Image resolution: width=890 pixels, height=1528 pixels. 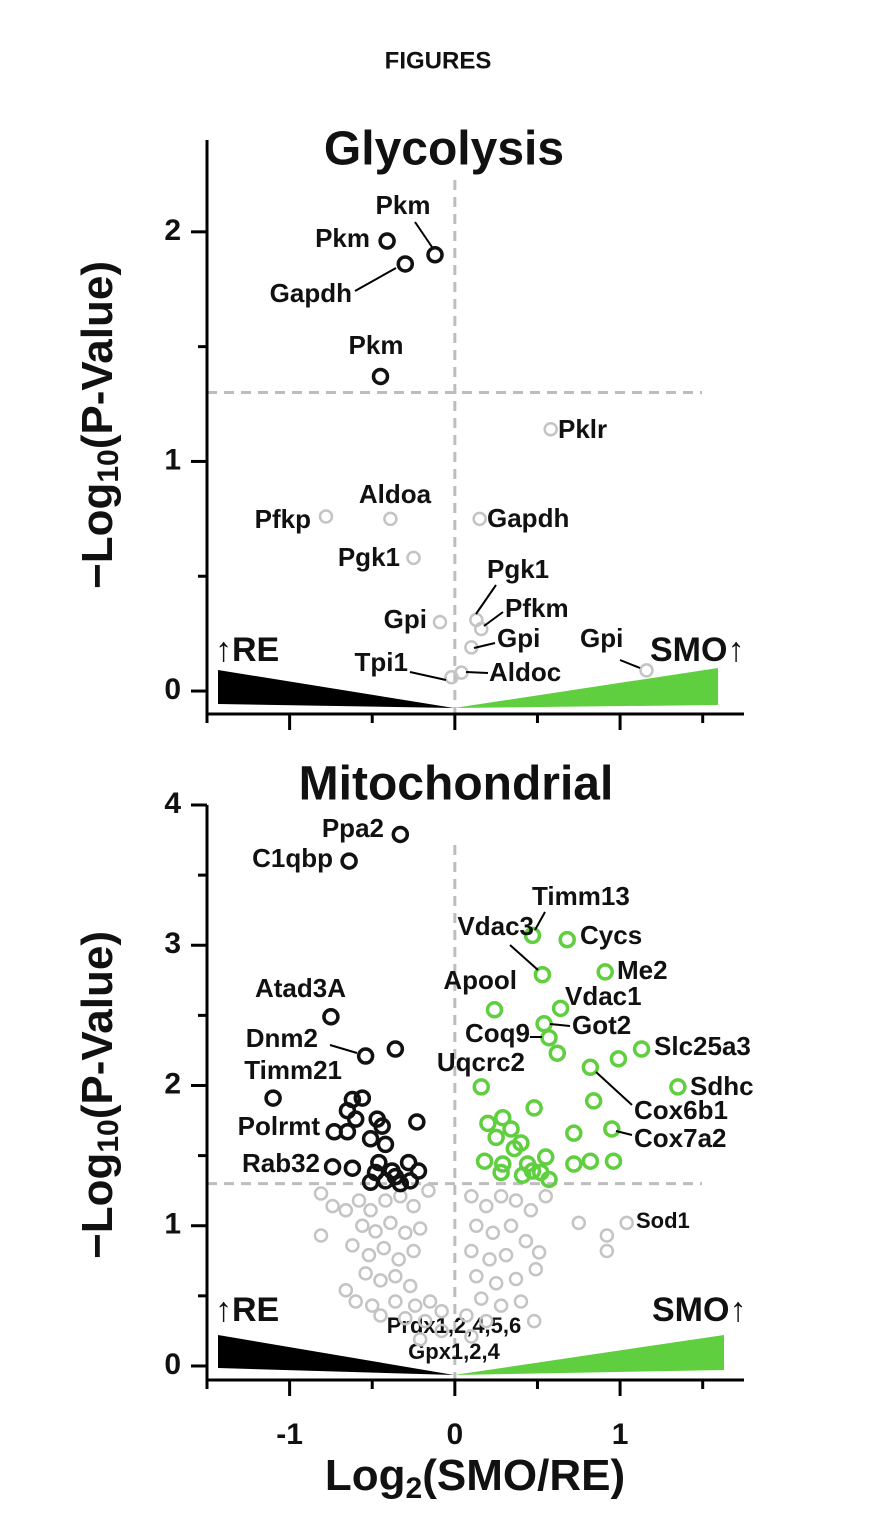 I want to click on point-label: Sod1, so click(x=663, y=1220).